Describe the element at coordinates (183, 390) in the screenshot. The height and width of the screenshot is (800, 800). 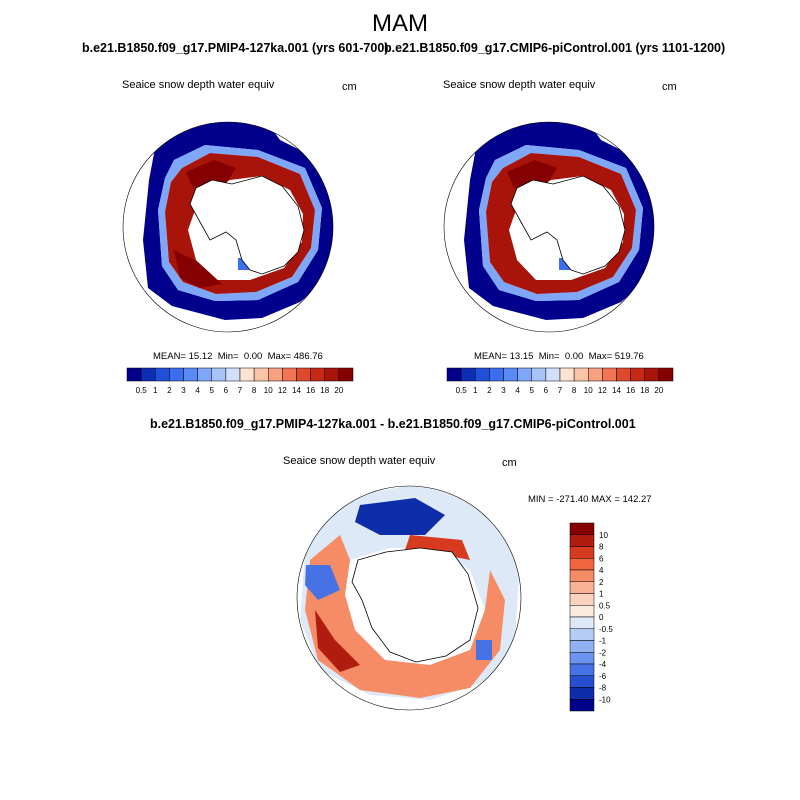
I see `panel1-colorbar-tick-label: 3` at that location.